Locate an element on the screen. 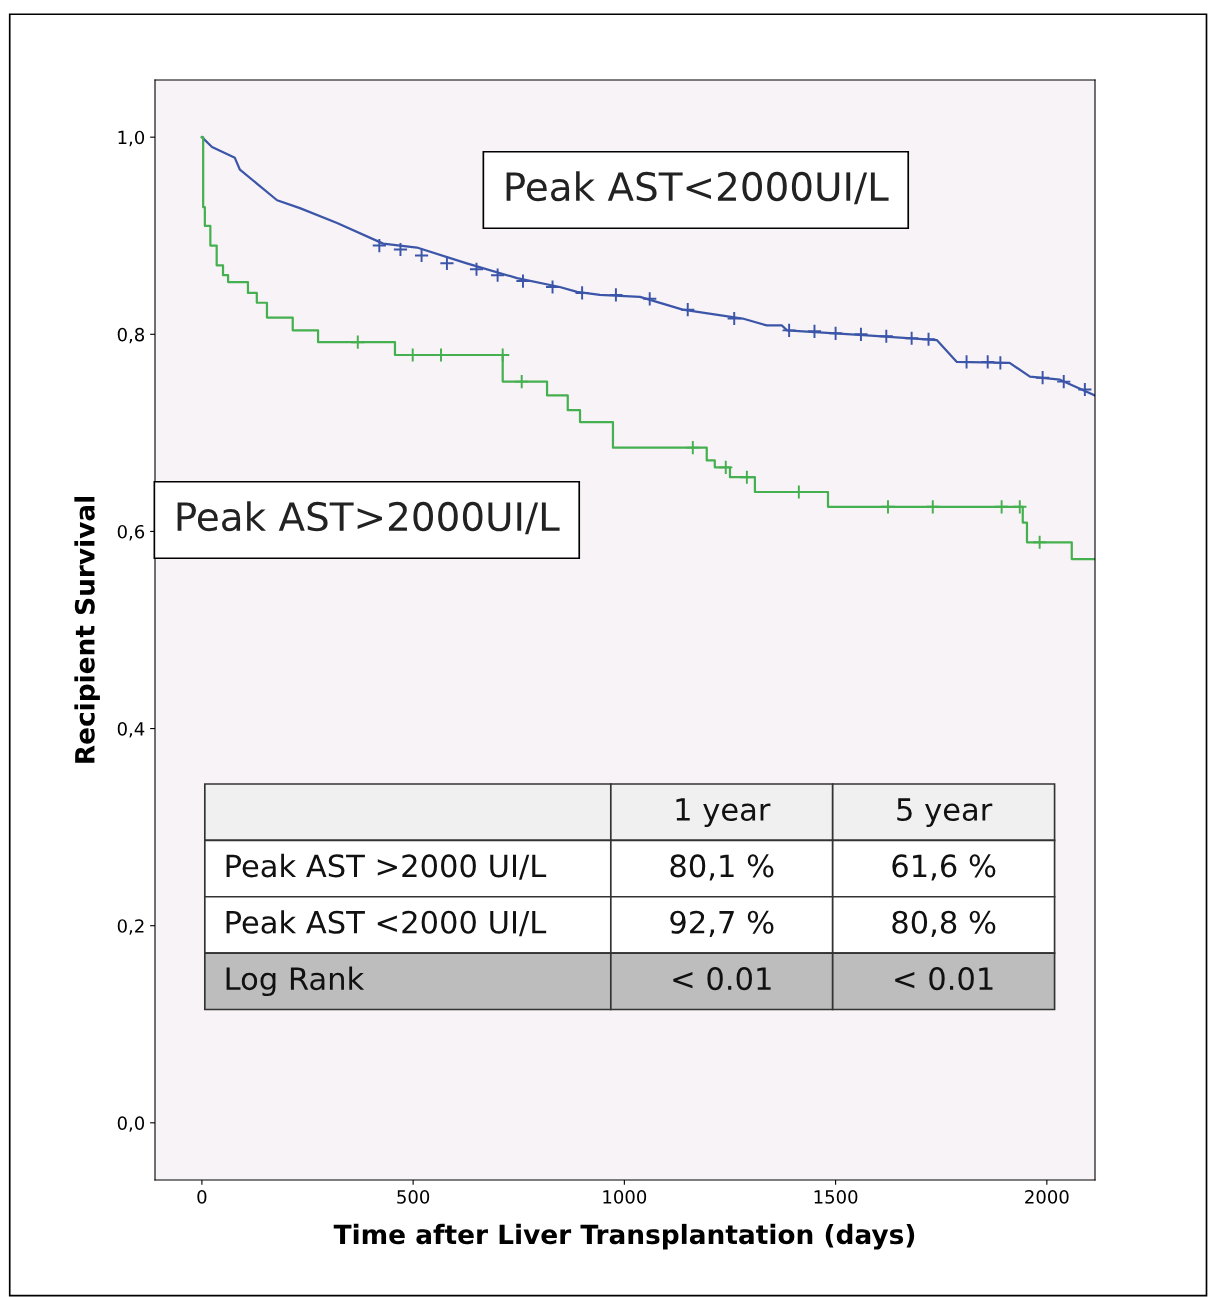  annotation: Peak AST >2000 UI/L is located at coordinates (386, 866).